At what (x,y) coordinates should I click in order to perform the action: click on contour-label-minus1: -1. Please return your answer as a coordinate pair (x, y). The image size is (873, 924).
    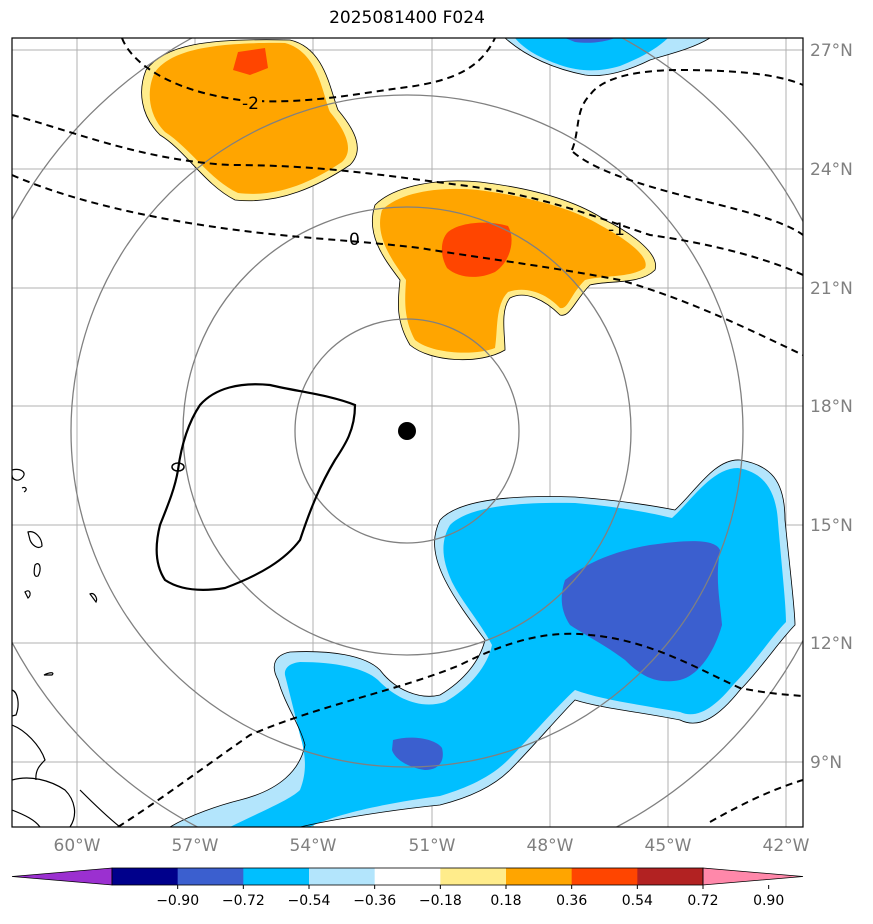
    Looking at the image, I should click on (616, 230).